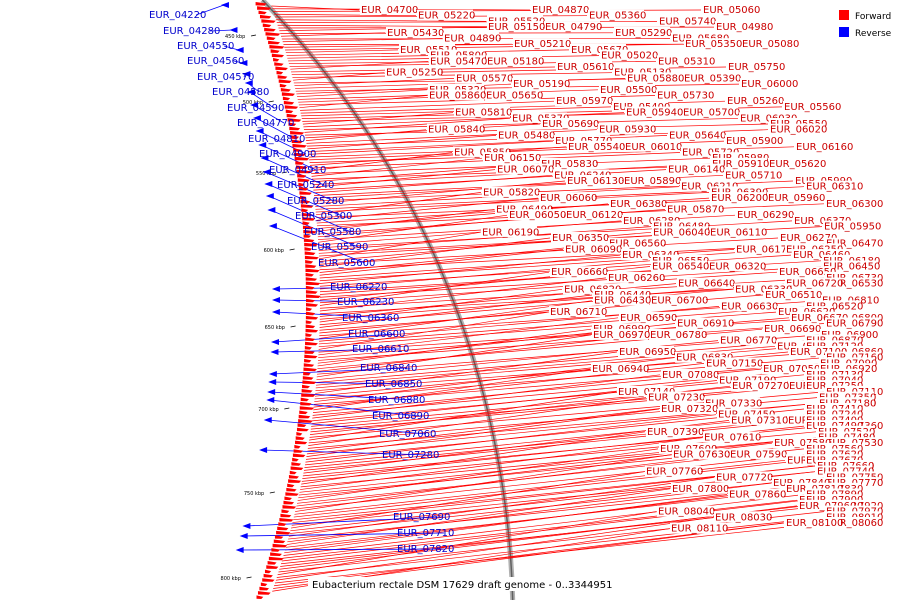 The image size is (900, 600). Describe the element at coordinates (275, 328) in the screenshot. I see `tick-label: 650 kbp` at that location.